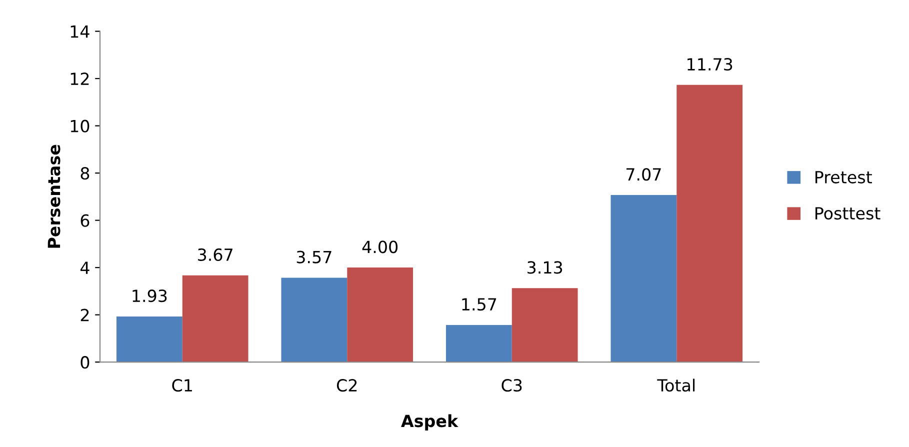  I want to click on data-label: 4.00, so click(380, 247).